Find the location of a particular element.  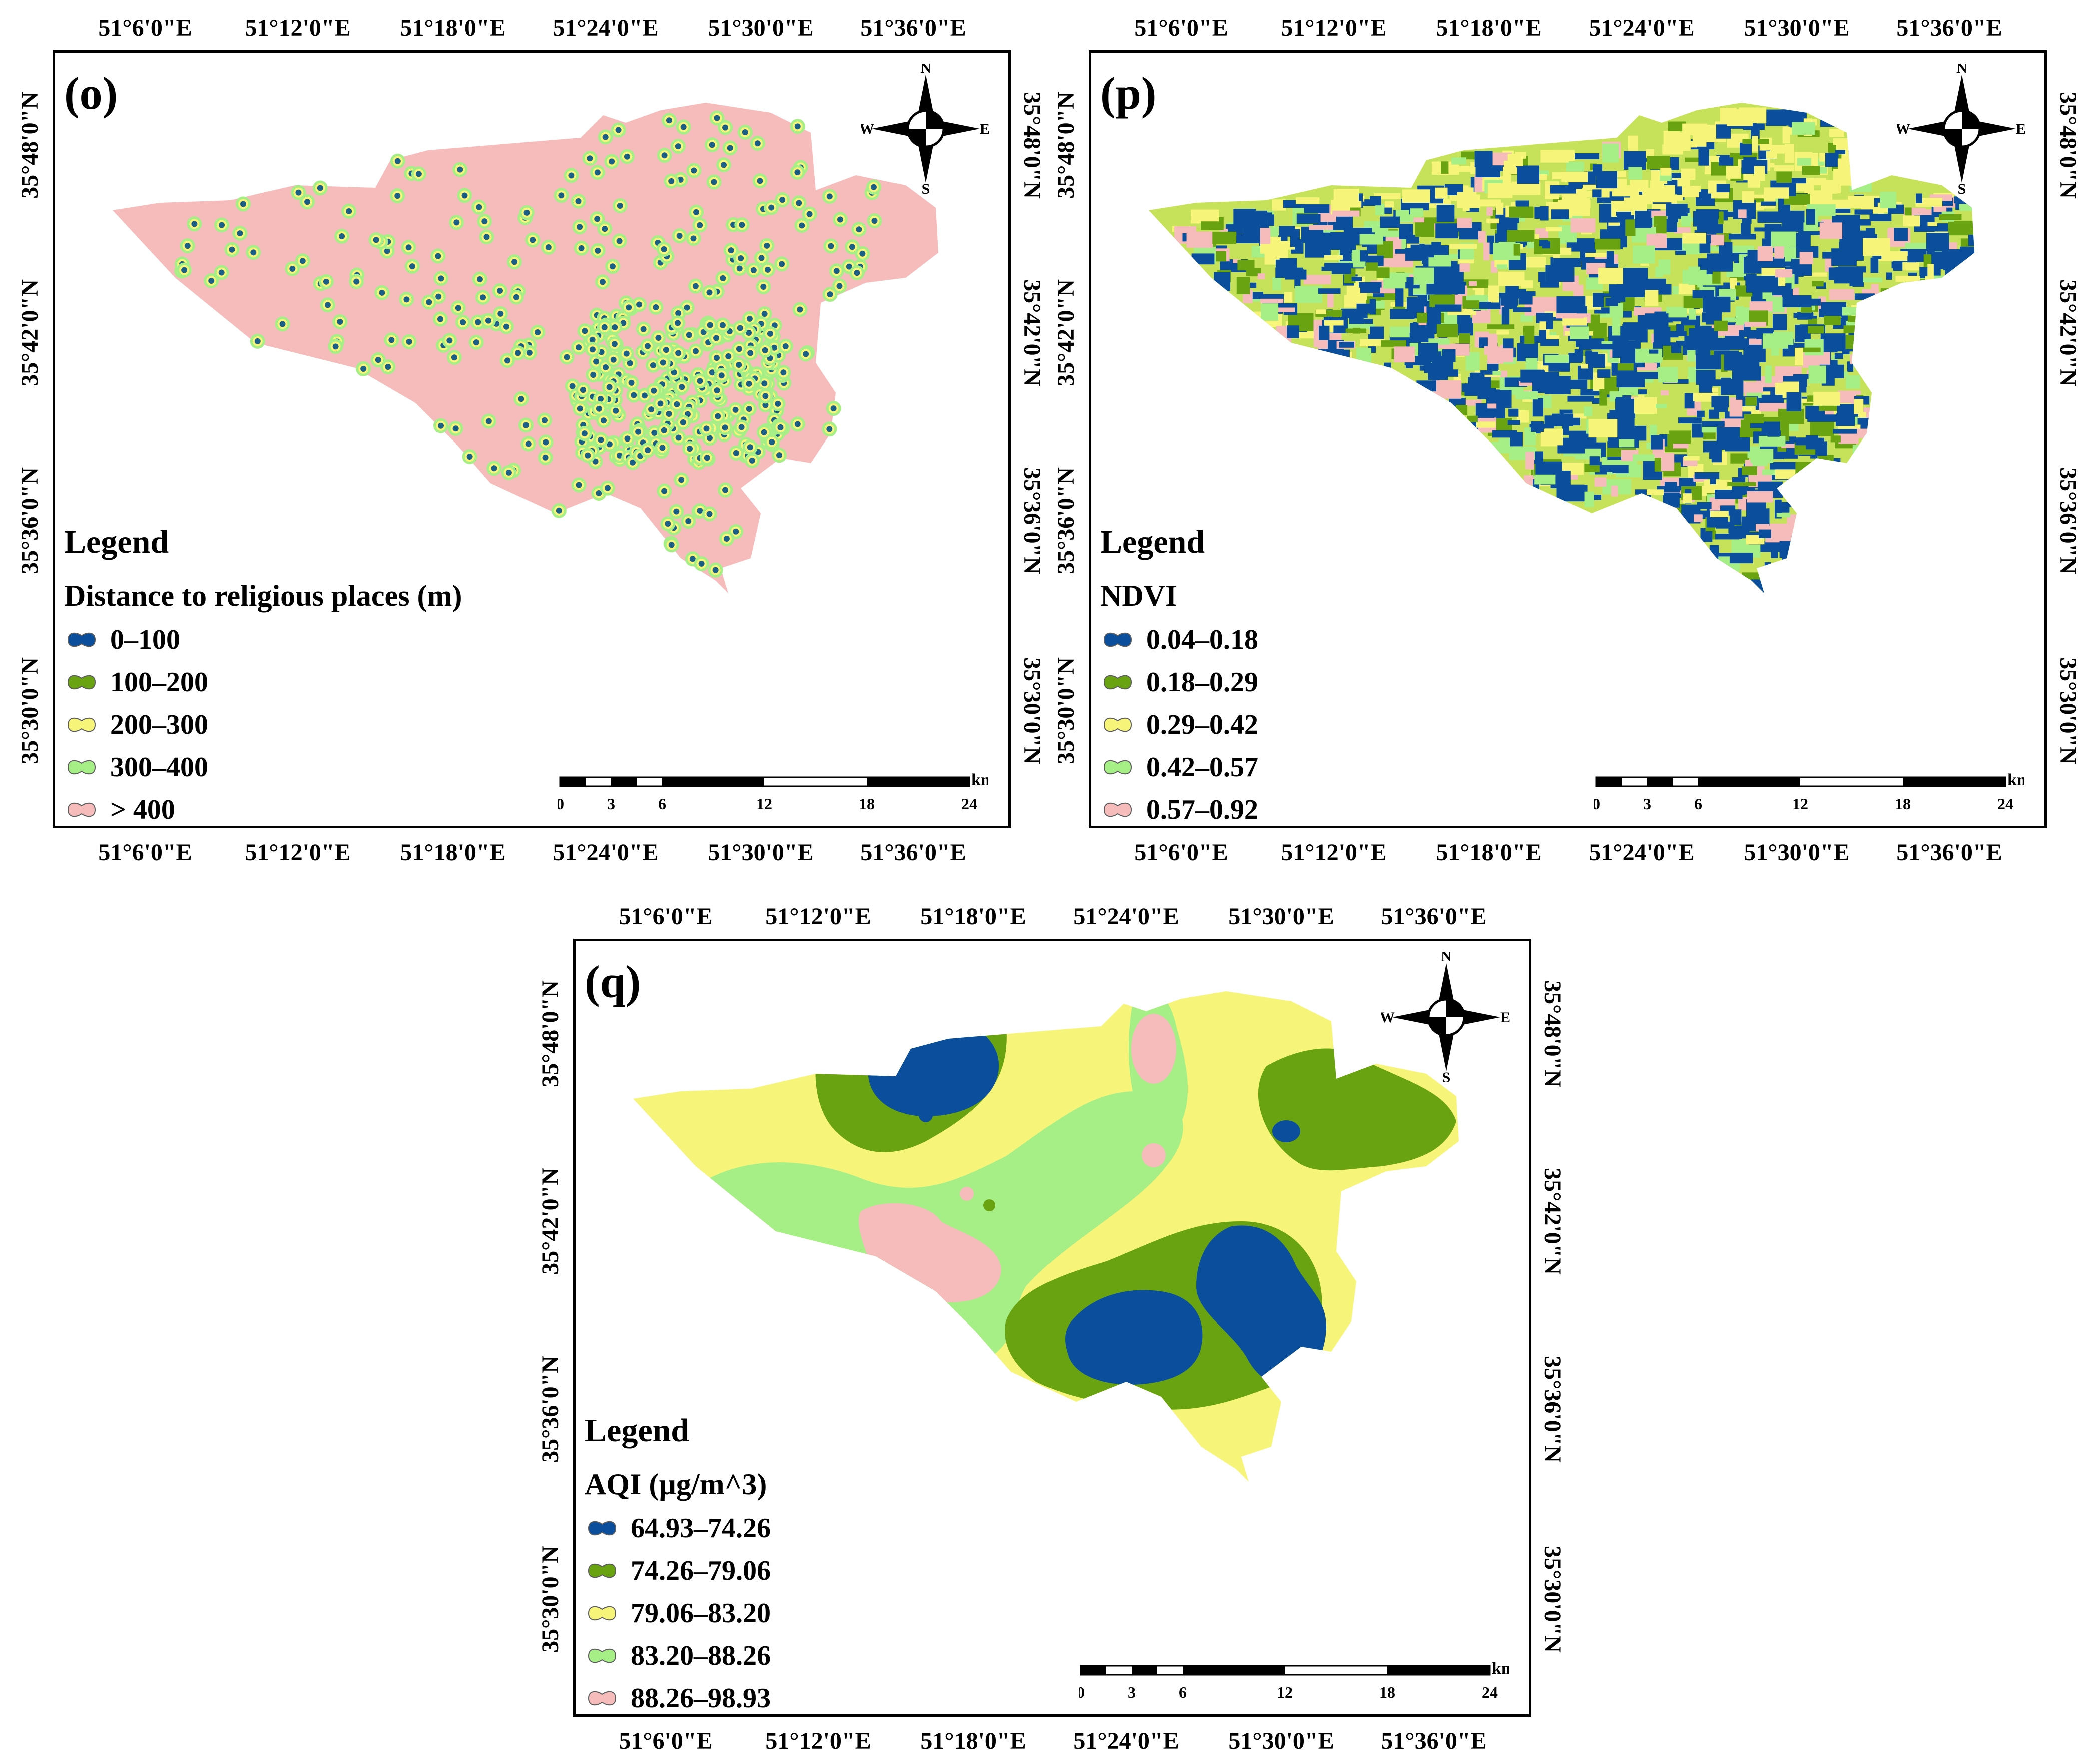

legend-title: Legend is located at coordinates (1152, 542).